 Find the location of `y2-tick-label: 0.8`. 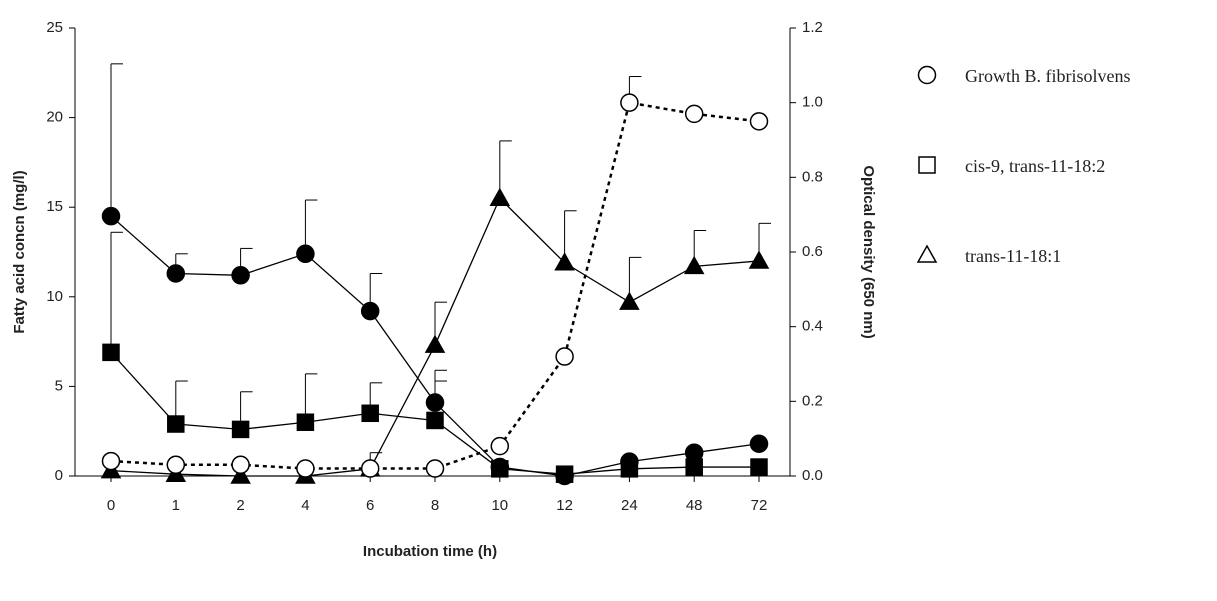

y2-tick-label: 0.8 is located at coordinates (812, 176).